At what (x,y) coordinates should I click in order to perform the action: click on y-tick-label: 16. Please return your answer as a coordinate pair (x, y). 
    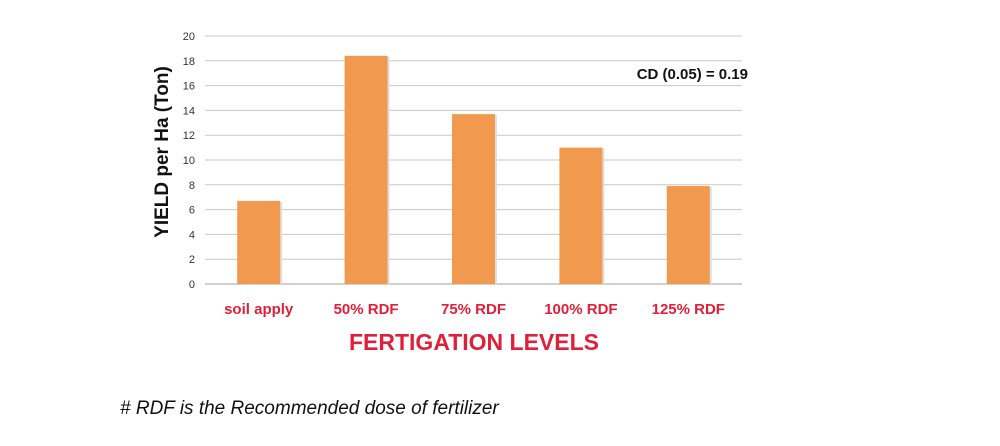
    Looking at the image, I should click on (189, 87).